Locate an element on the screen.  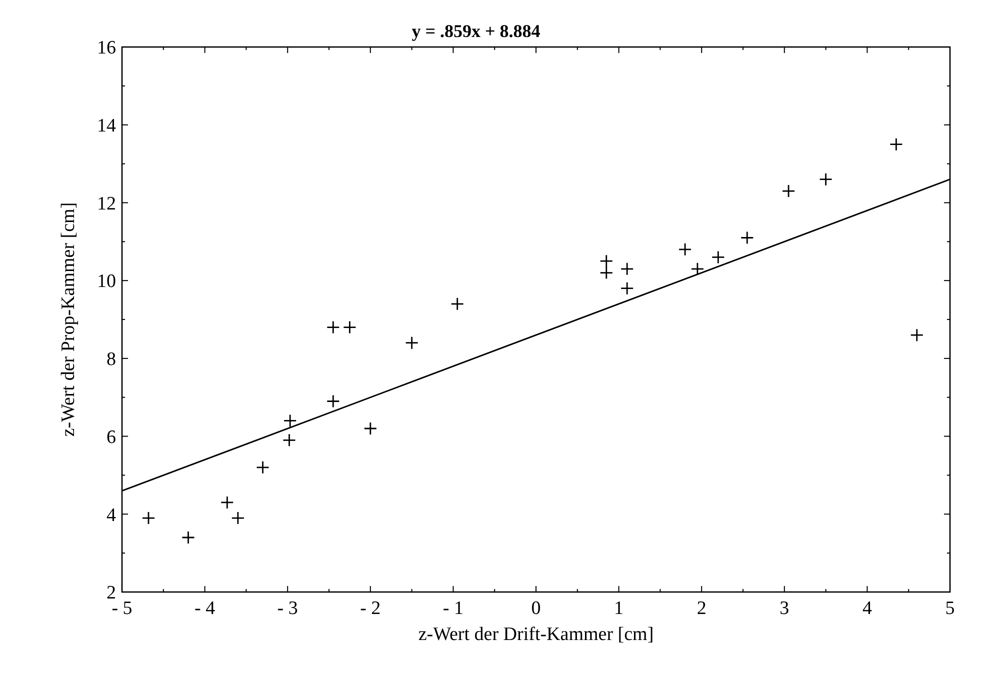
y-tick-label: 8 is located at coordinates (111, 359).